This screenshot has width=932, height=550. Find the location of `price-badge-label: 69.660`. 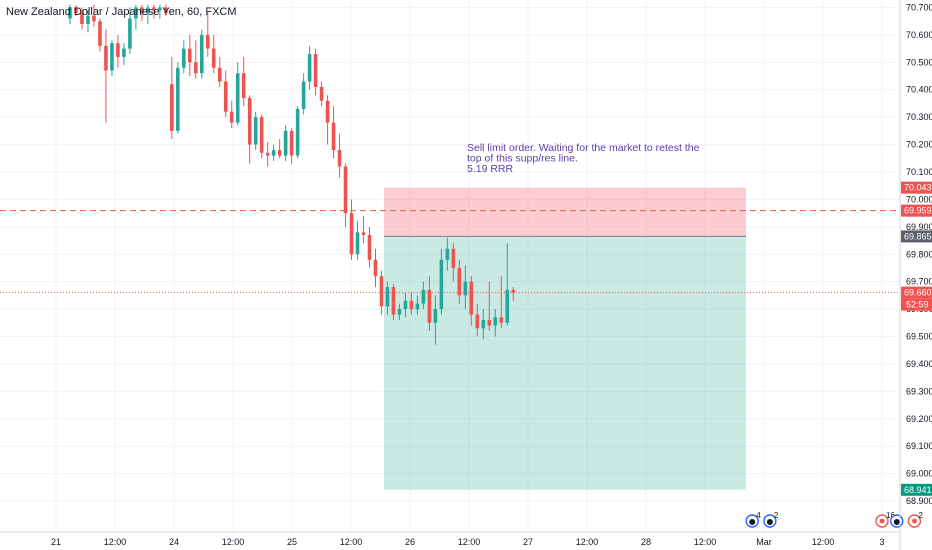

price-badge-label: 69.660 is located at coordinates (918, 293).